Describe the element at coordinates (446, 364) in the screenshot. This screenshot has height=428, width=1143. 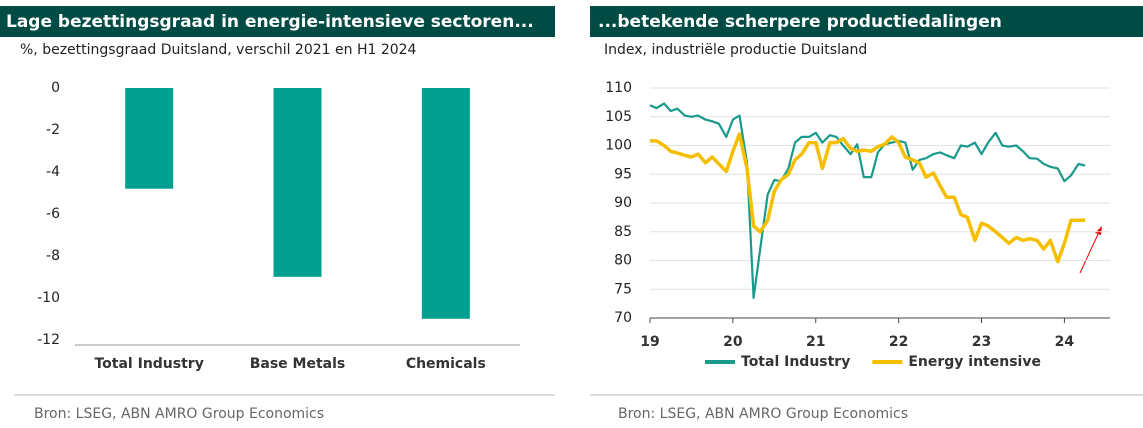
I see `x-tick-label: Chemicals` at that location.